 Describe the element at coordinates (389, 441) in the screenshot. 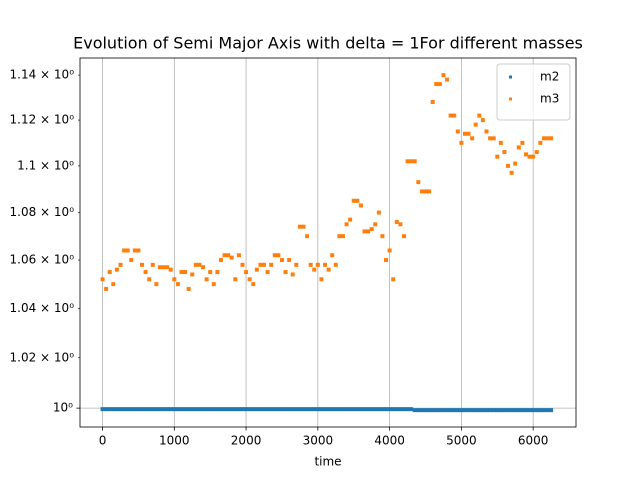

I see `x-tick-label: 4000` at that location.